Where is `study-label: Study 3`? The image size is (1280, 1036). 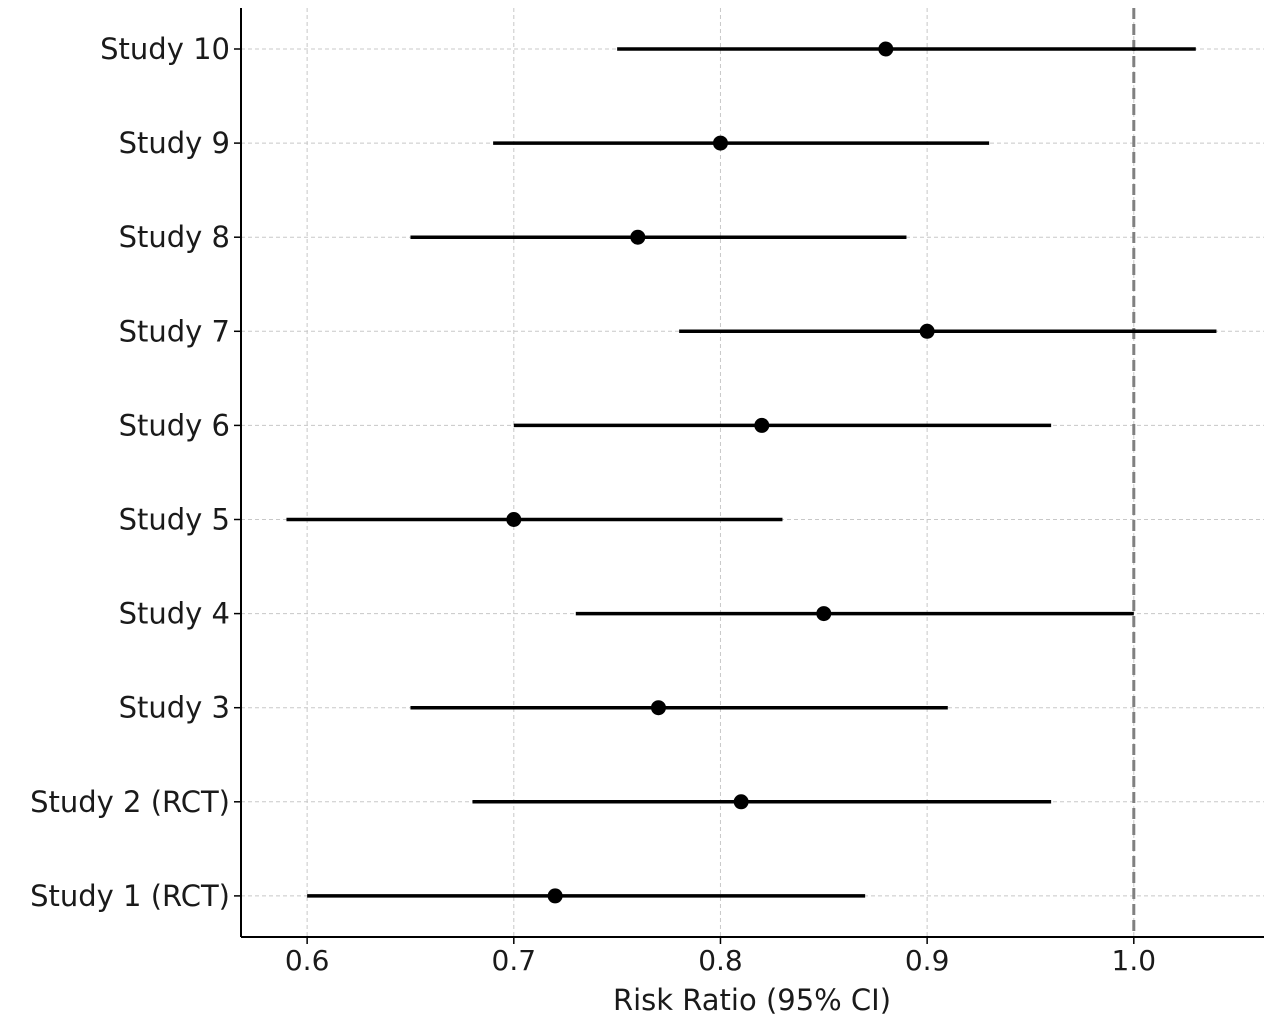 study-label: Study 3 is located at coordinates (174, 708).